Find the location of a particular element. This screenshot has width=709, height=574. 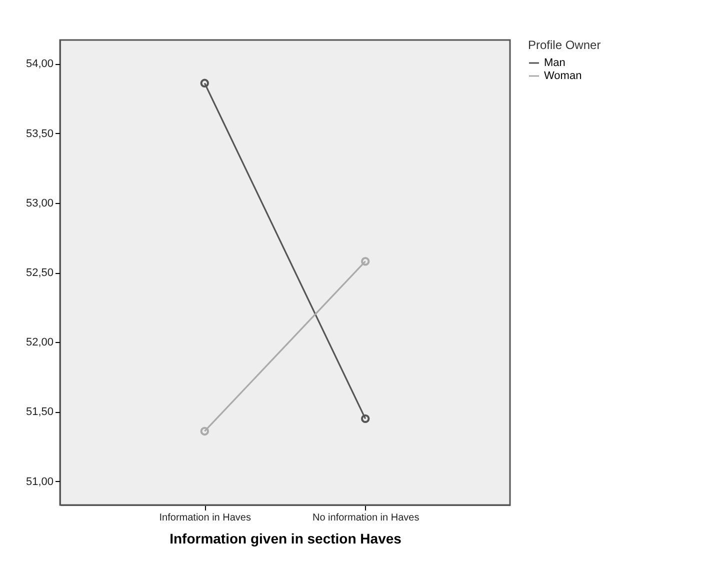

y-tick-label: 51,50 is located at coordinates (40, 412).